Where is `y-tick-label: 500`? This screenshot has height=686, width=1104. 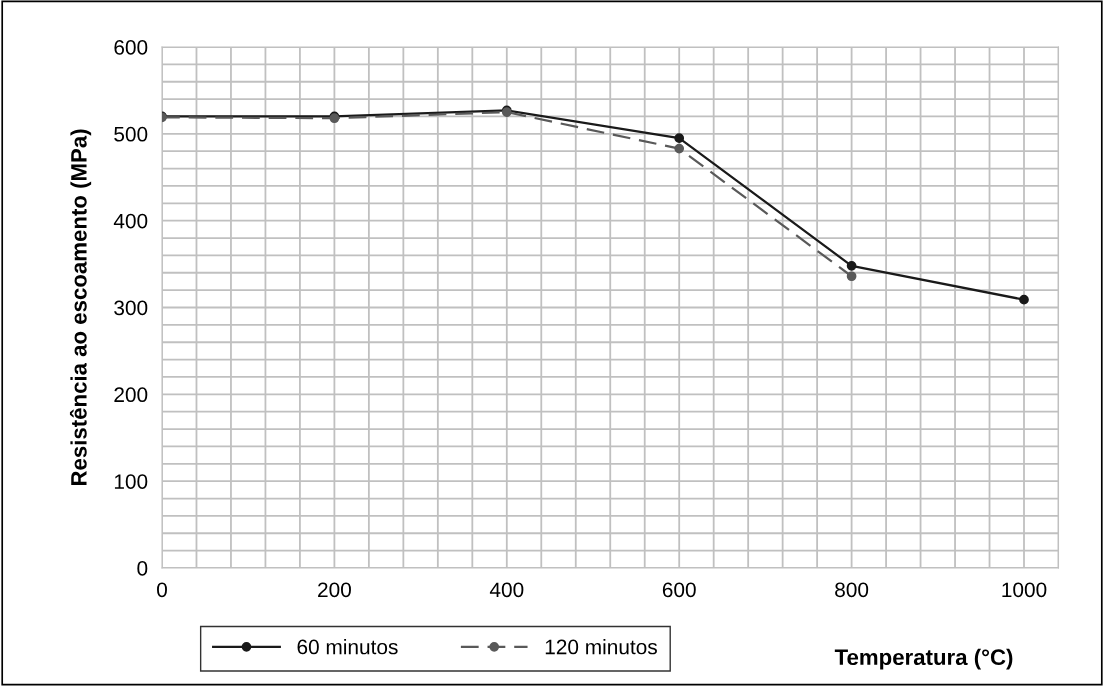
y-tick-label: 500 is located at coordinates (131, 134).